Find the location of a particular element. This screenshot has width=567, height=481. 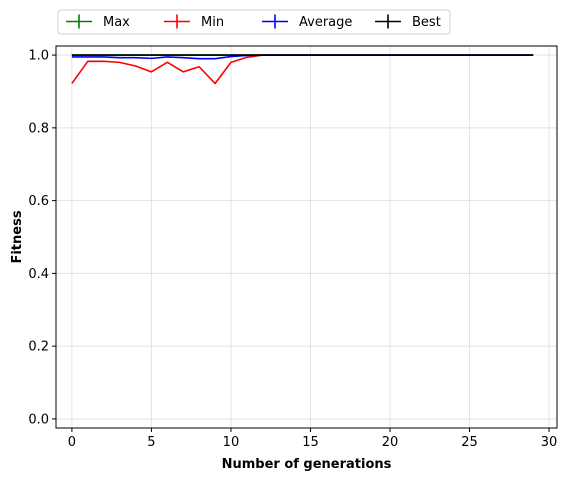

x-tick-label: 30 is located at coordinates (549, 442).